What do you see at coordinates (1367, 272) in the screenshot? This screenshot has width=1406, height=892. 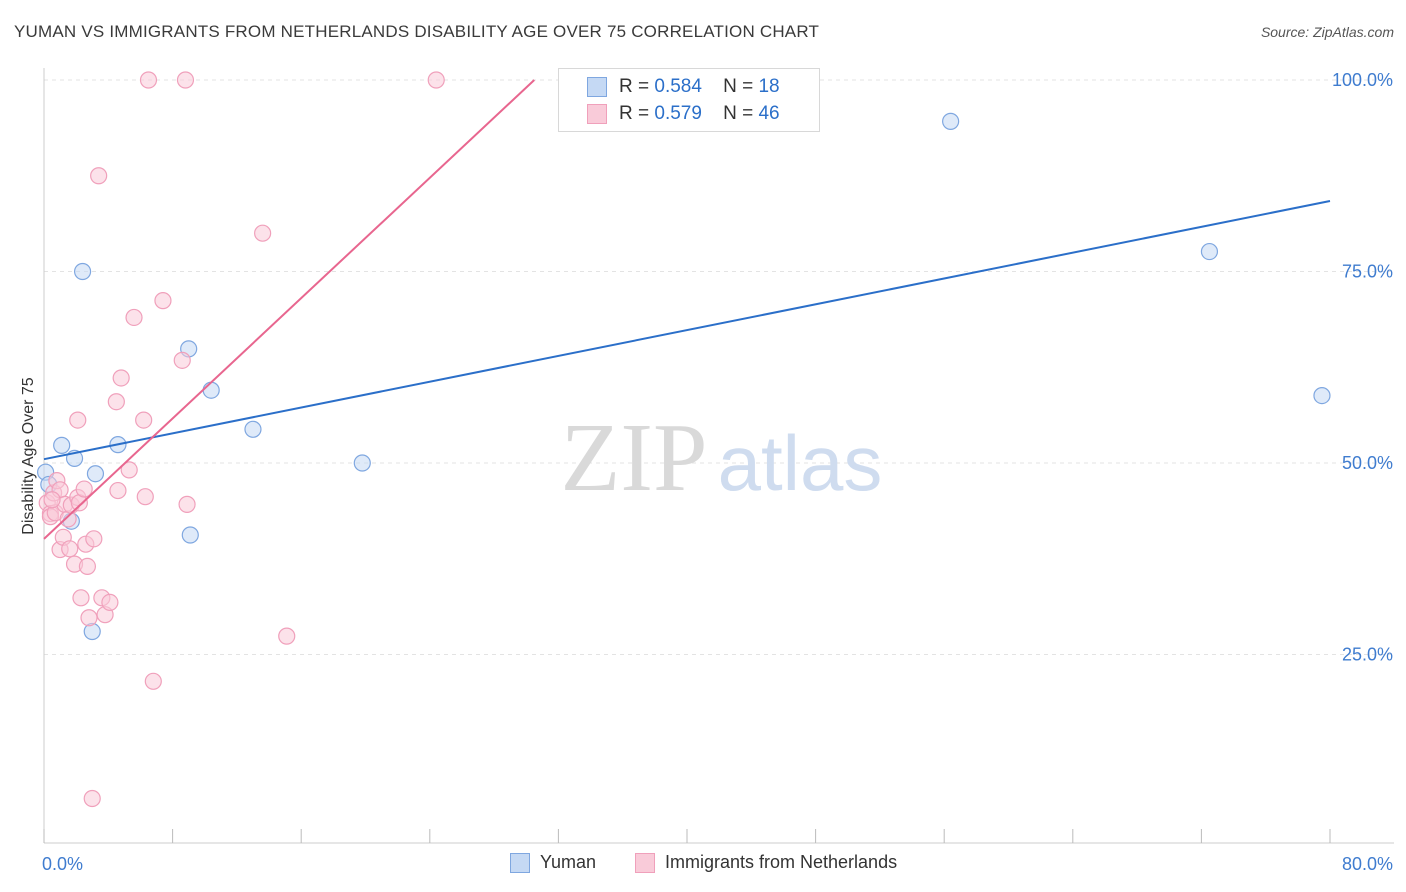 I see `y-tick-label: 75.0%` at bounding box center [1367, 272].